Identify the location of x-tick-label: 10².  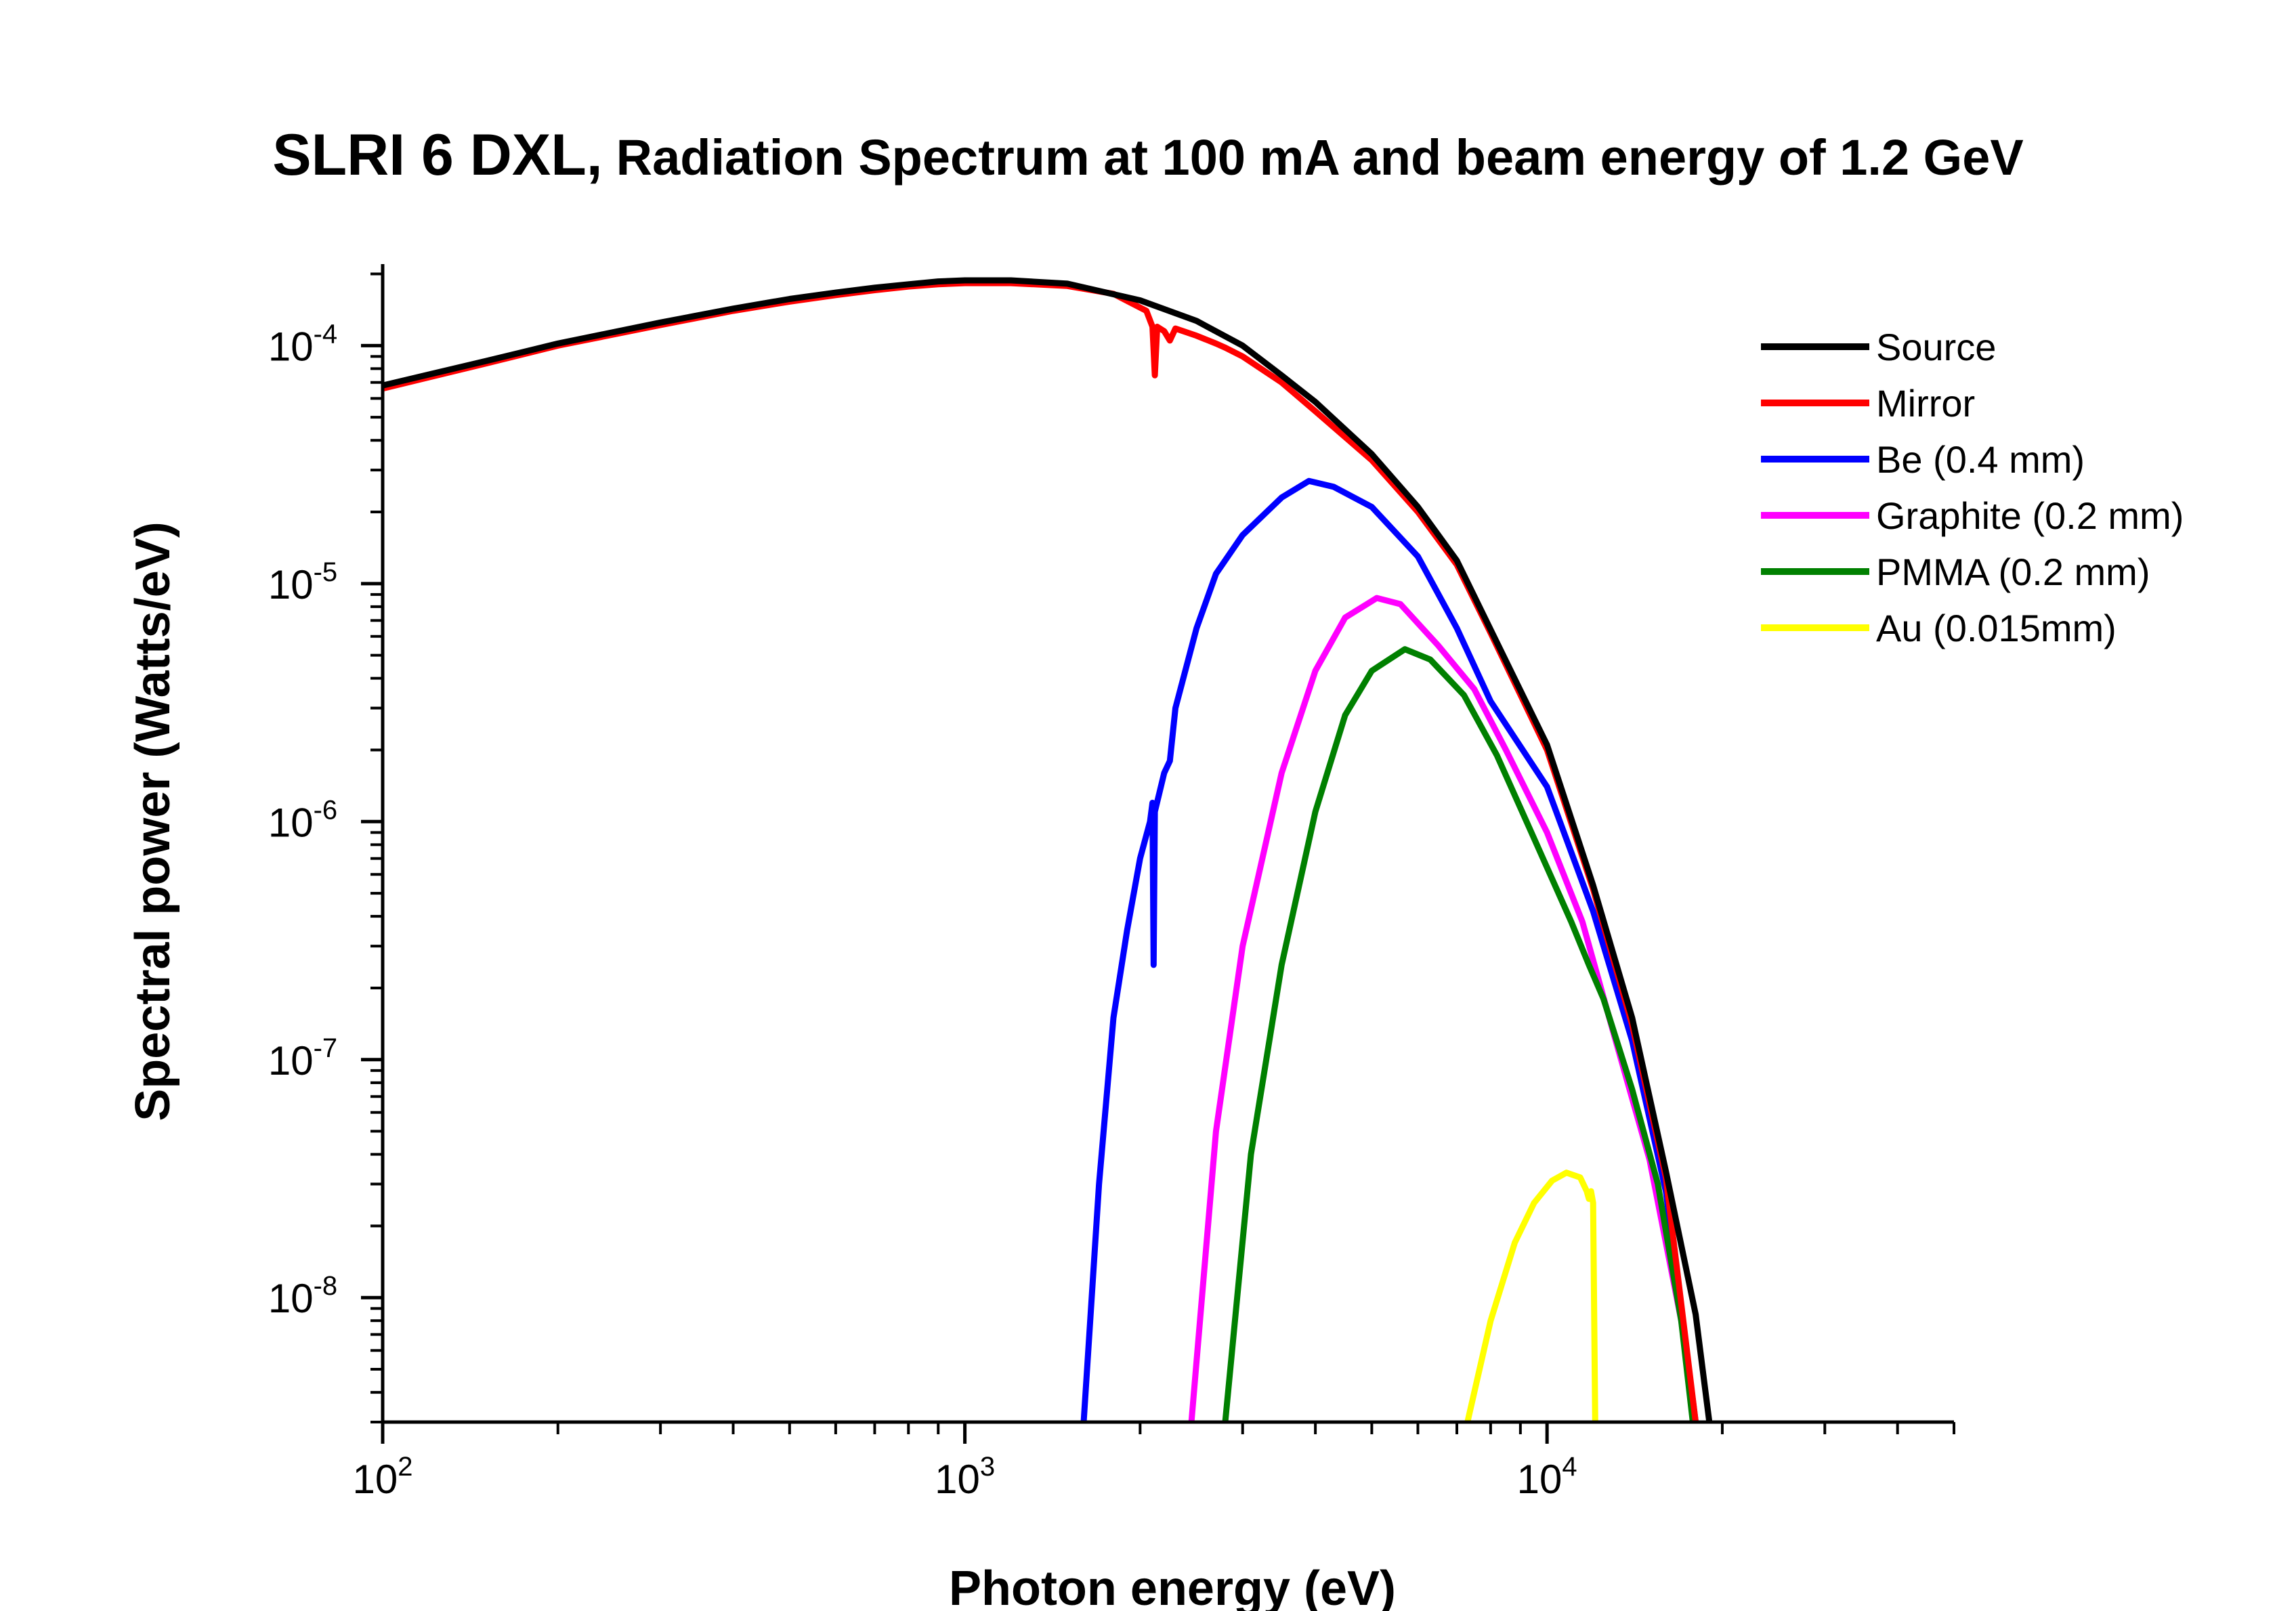
(383, 1477).